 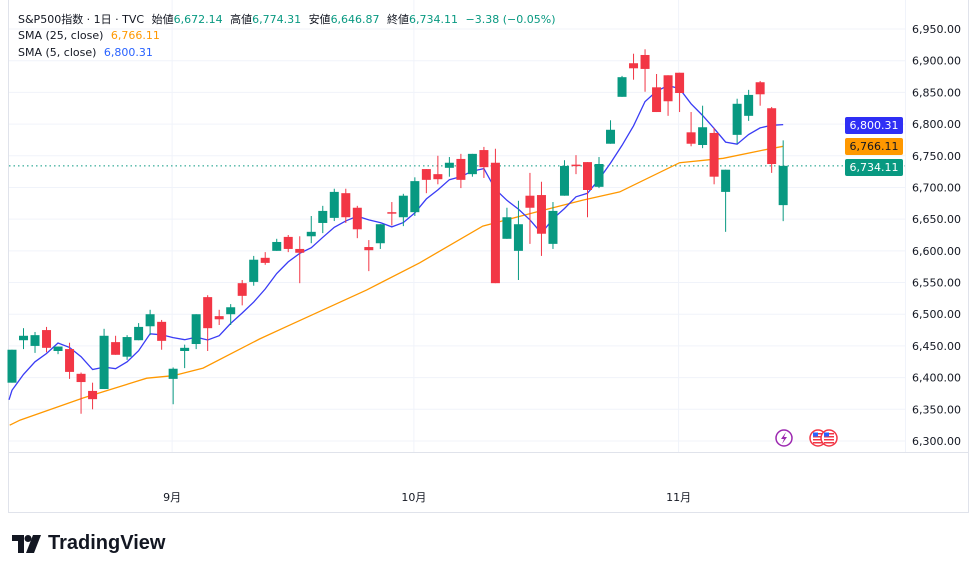 What do you see at coordinates (829, 438) in the screenshot?
I see `us-flag-event-icon` at bounding box center [829, 438].